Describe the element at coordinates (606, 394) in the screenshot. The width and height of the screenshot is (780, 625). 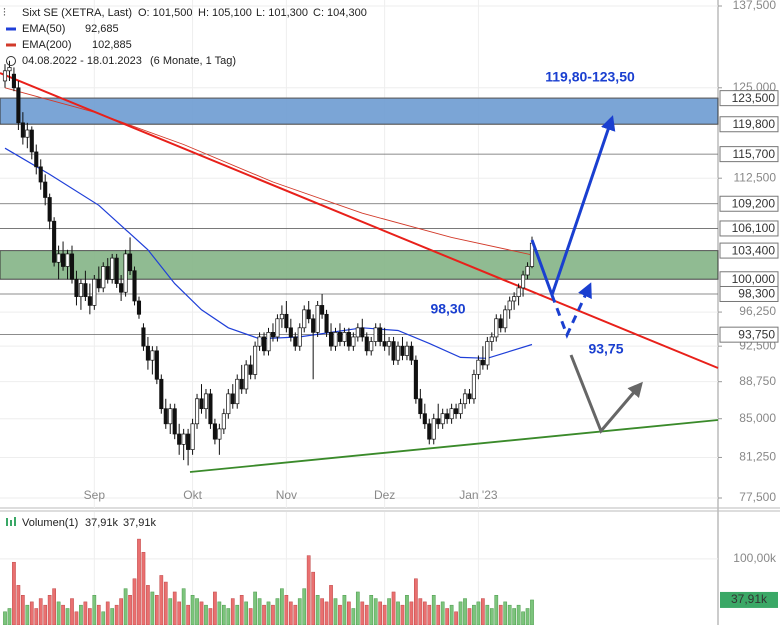
I see `gray-arrow` at that location.